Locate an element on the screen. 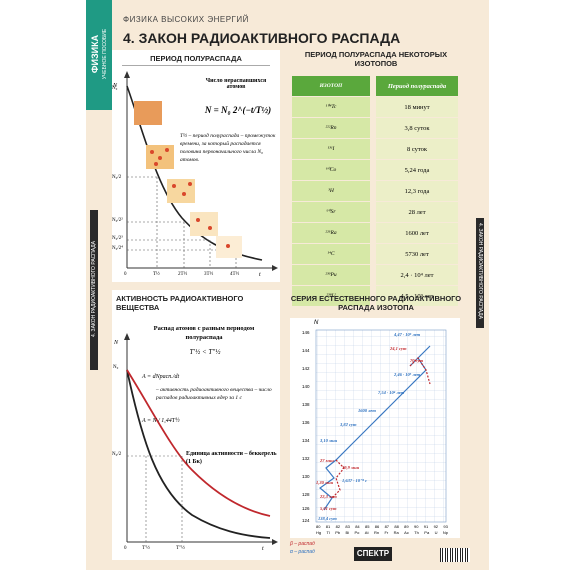 The width and height of the screenshot is (570, 570). activity-y-tick: N₀ is located at coordinates (116, 367).